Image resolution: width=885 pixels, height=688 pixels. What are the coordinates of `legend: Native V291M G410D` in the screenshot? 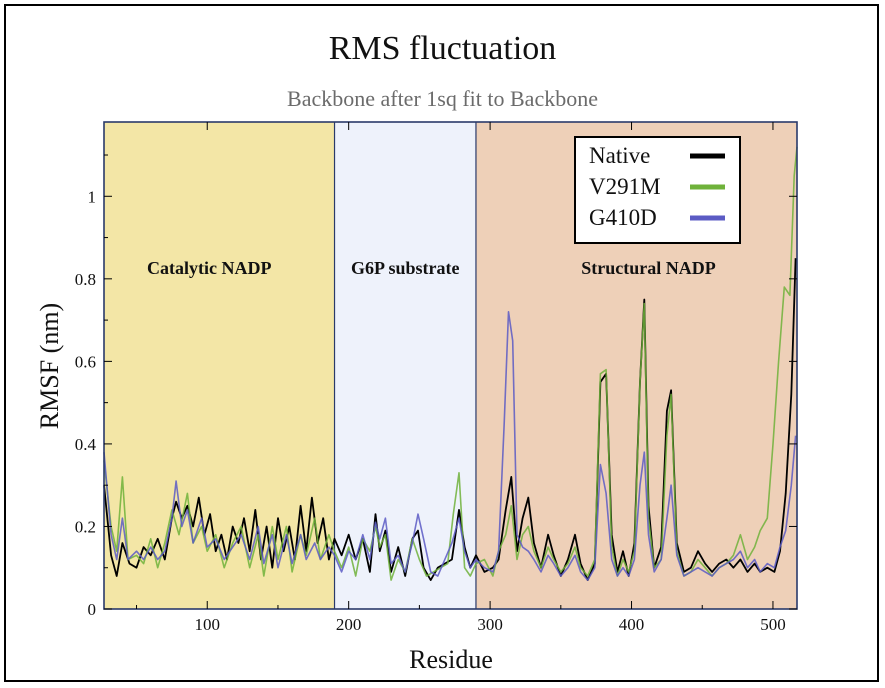 It's located at (657, 190).